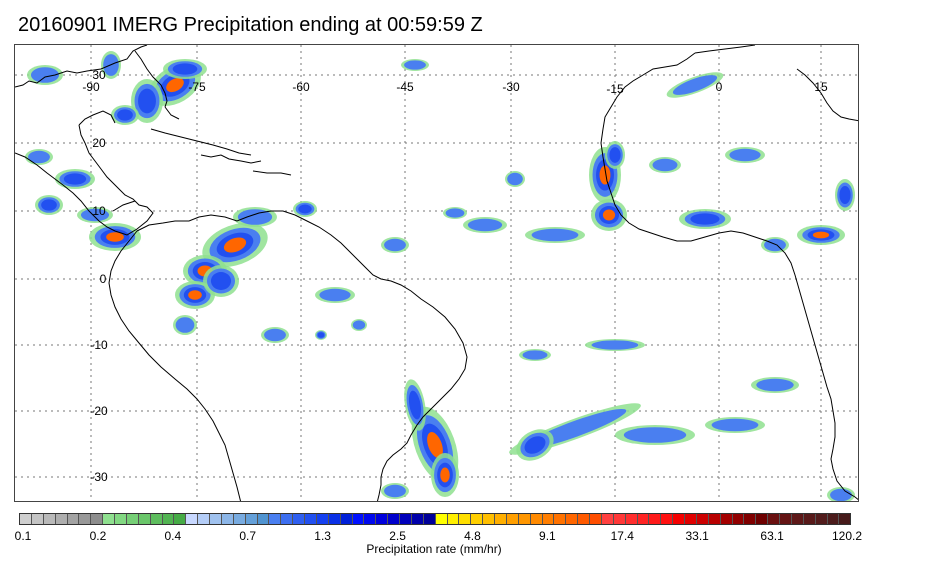 The image size is (944, 571). What do you see at coordinates (99, 477) in the screenshot?
I see `latitude-label: -30` at bounding box center [99, 477].